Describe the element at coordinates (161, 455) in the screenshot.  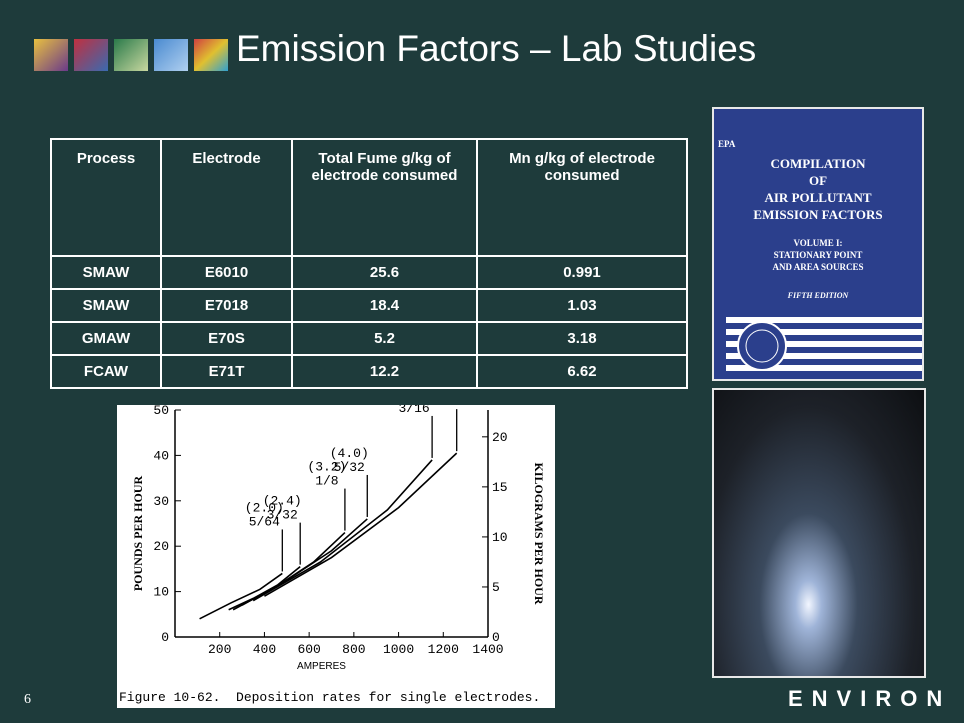
I see `y-tick-label: 40` at that location.